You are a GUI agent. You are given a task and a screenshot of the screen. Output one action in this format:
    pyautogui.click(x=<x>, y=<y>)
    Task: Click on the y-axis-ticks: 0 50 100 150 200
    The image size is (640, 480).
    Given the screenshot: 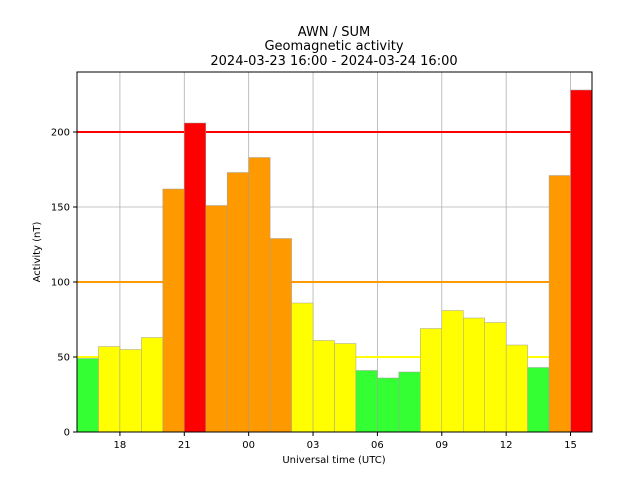 What is the action you would take?
    pyautogui.click(x=64, y=283)
    